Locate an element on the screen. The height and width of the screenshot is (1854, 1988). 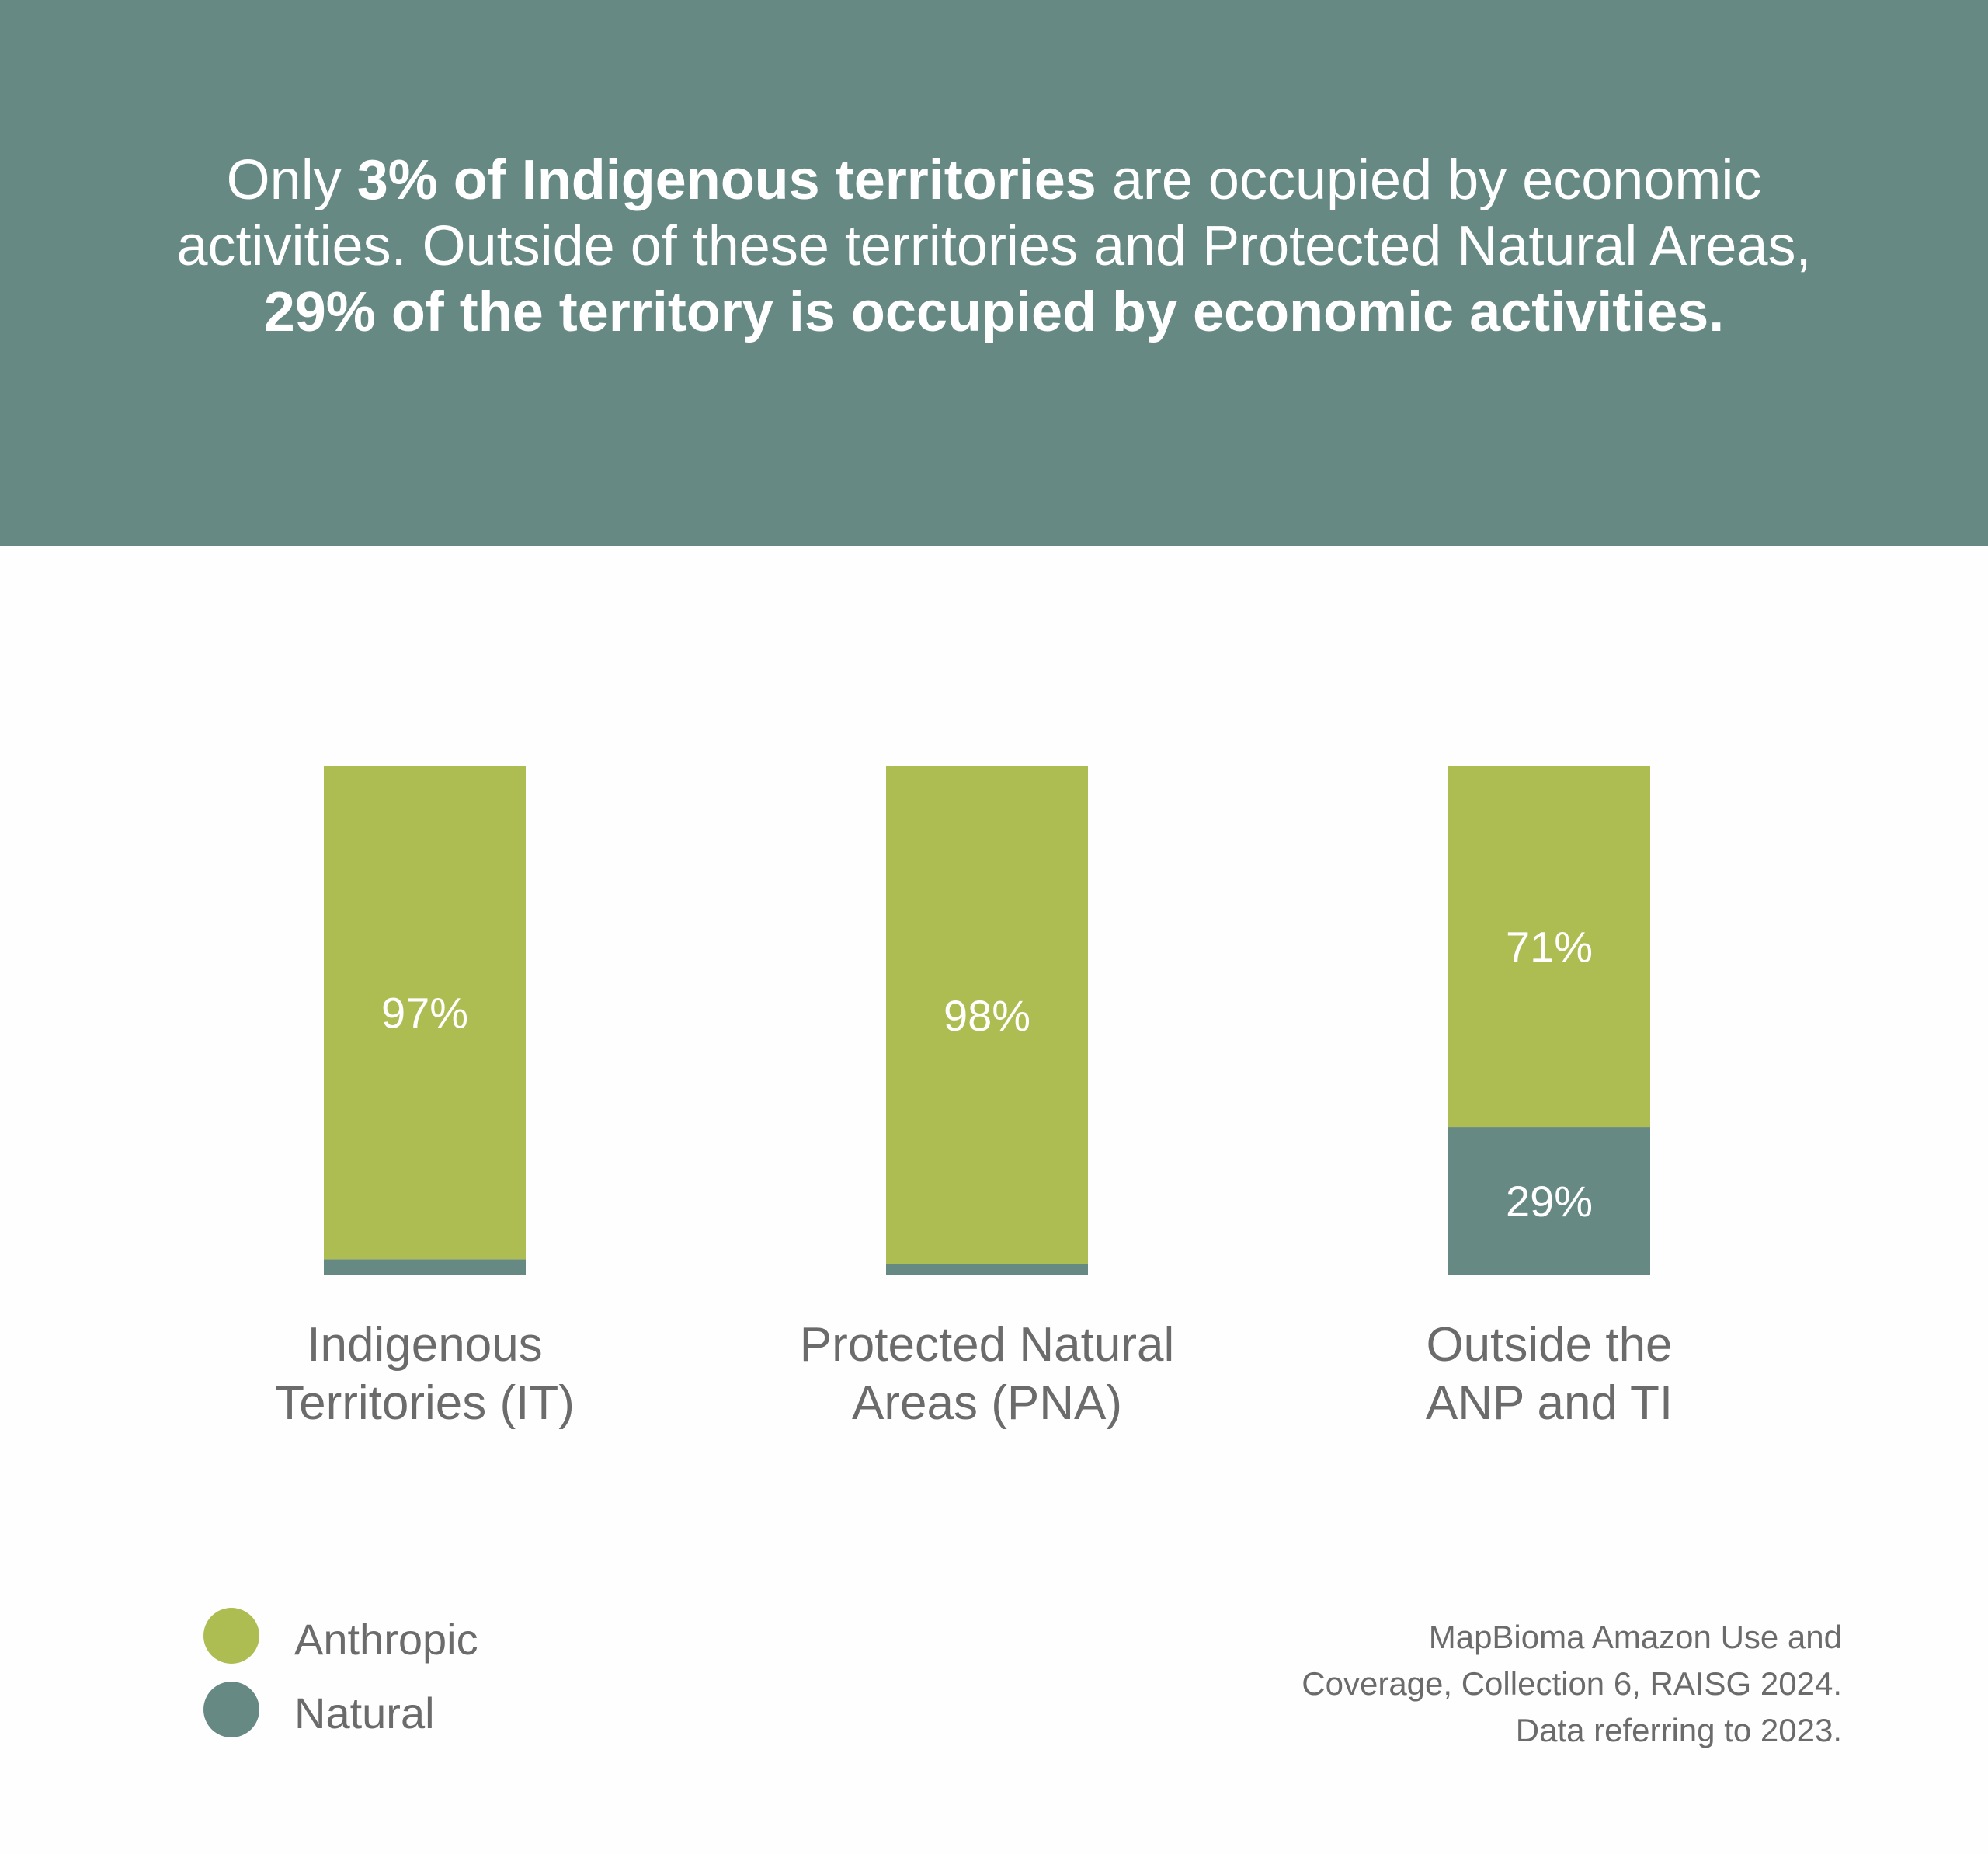
headline-bold-1: 3% of Indigenous territories is located at coordinates (727, 180).